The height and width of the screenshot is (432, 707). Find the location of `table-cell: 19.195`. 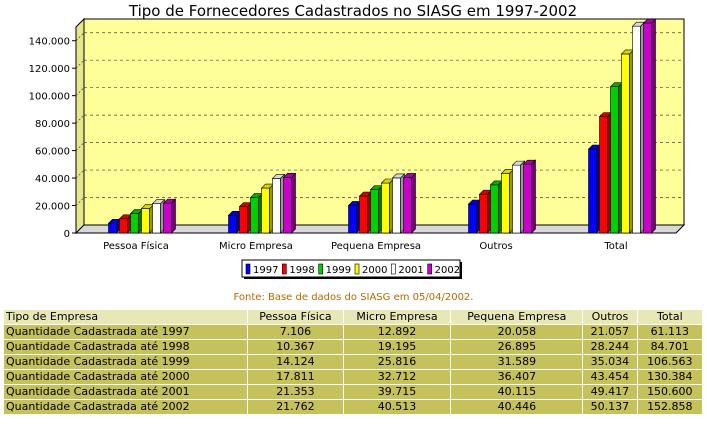

table-cell: 19.195 is located at coordinates (397, 347).